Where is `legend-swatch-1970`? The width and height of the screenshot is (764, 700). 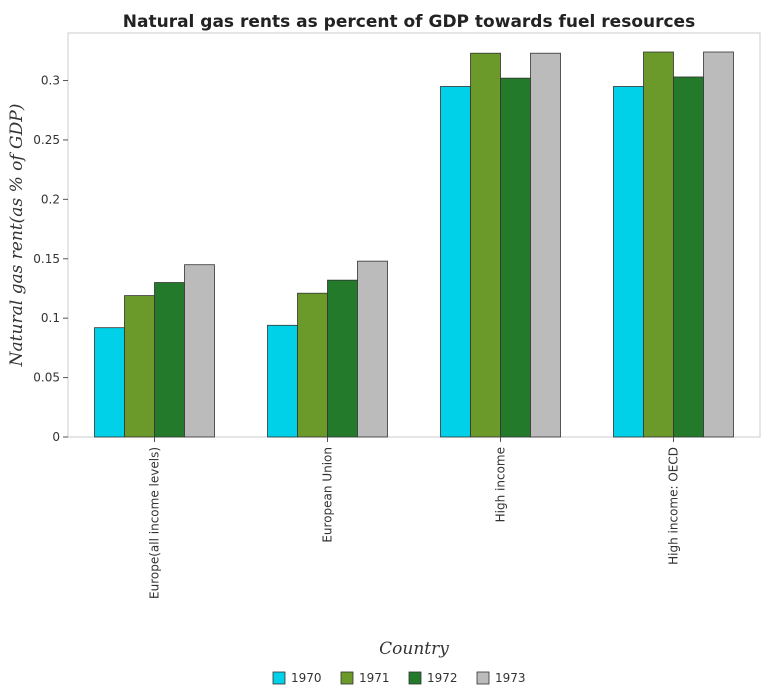 legend-swatch-1970 is located at coordinates (279, 678).